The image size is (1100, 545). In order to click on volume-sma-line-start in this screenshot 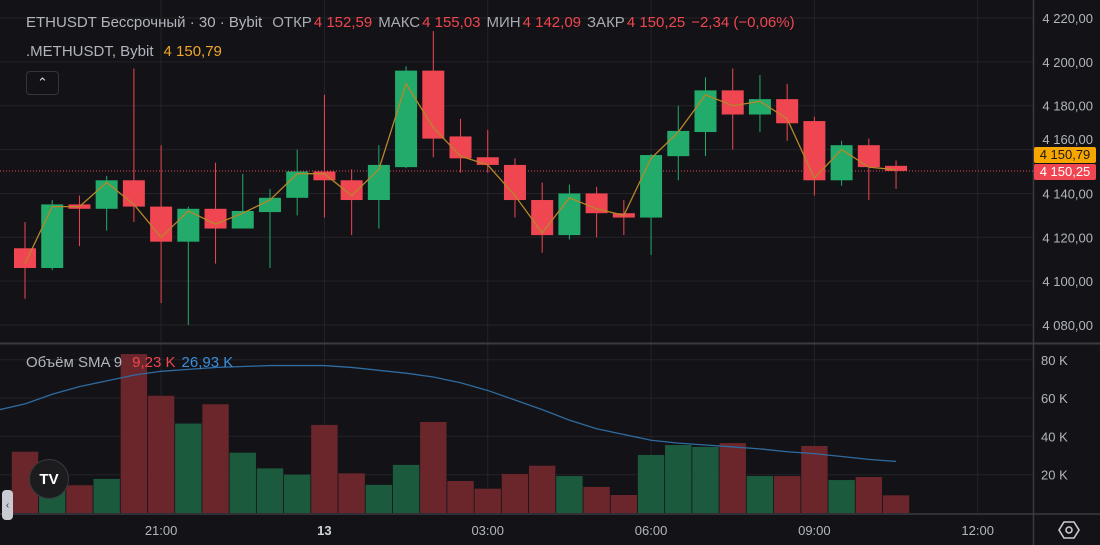, I will do `click(13, 407)`.